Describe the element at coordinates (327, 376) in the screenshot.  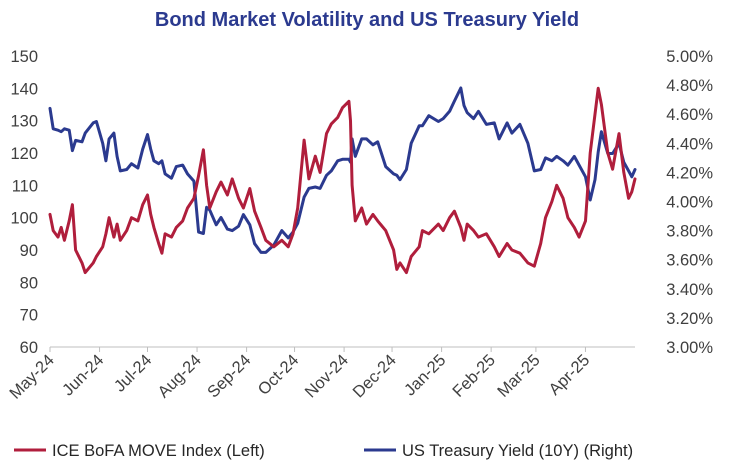
I see `x-tick-label: Nov-24` at that location.